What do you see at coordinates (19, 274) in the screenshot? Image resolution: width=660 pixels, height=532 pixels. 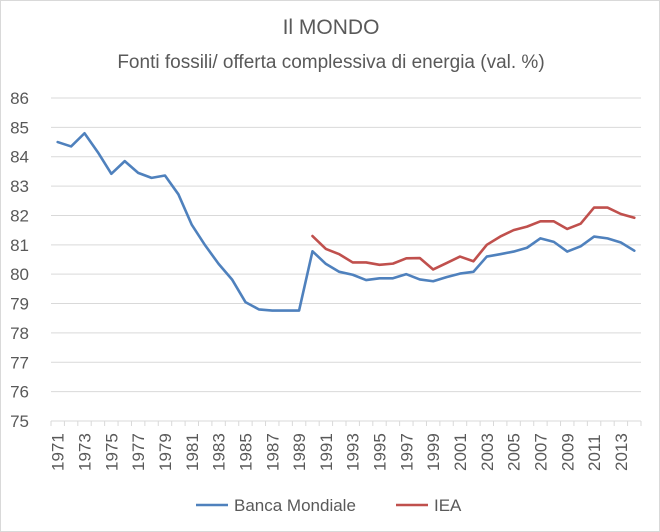 I see `y-tick-label: 80` at bounding box center [19, 274].